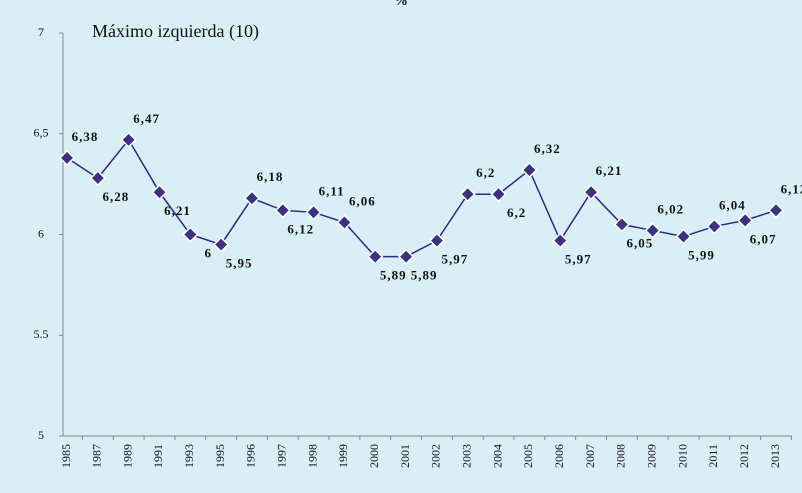  What do you see at coordinates (41, 233) in the screenshot?
I see `y-tick-label: 6` at bounding box center [41, 233].